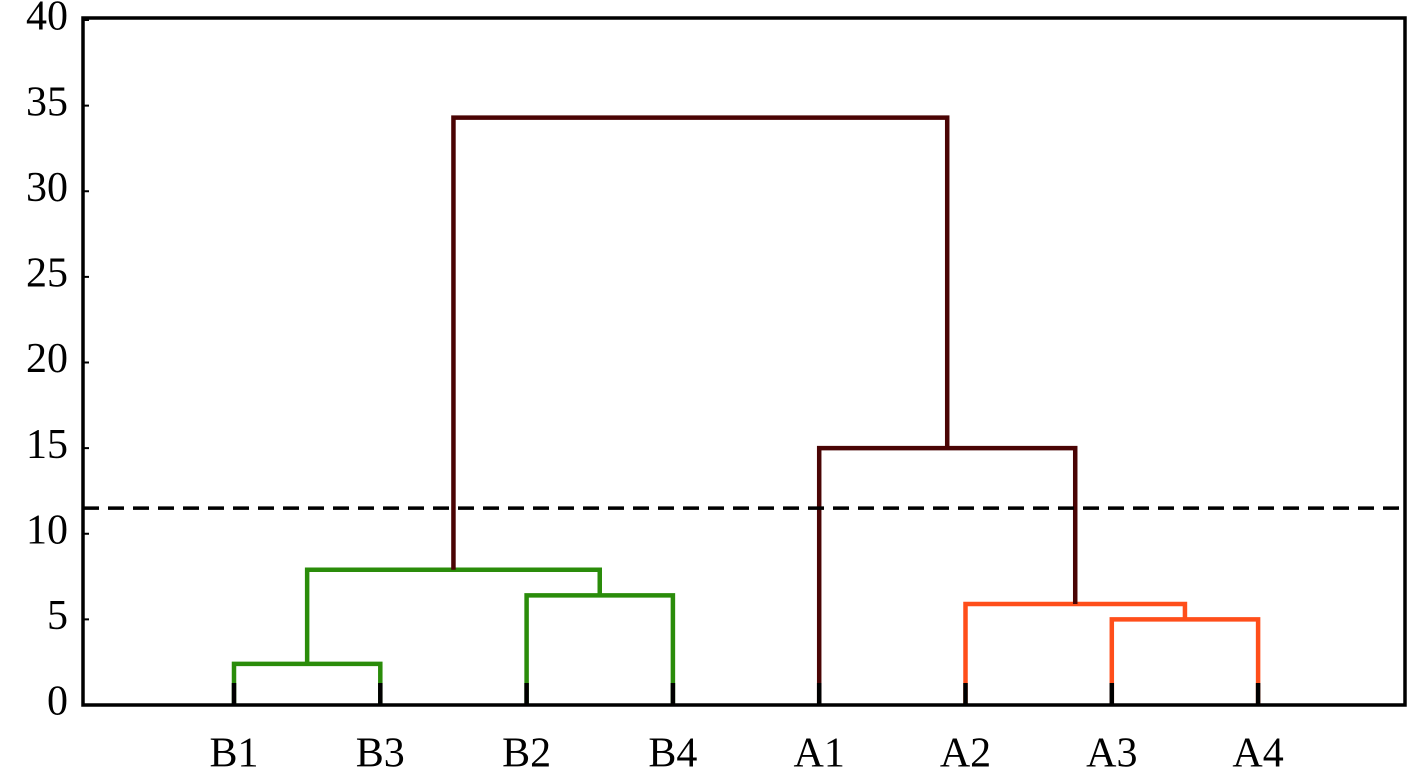 This screenshot has height=773, width=1408. I want to click on x-tick-label: A4, so click(1257, 752).